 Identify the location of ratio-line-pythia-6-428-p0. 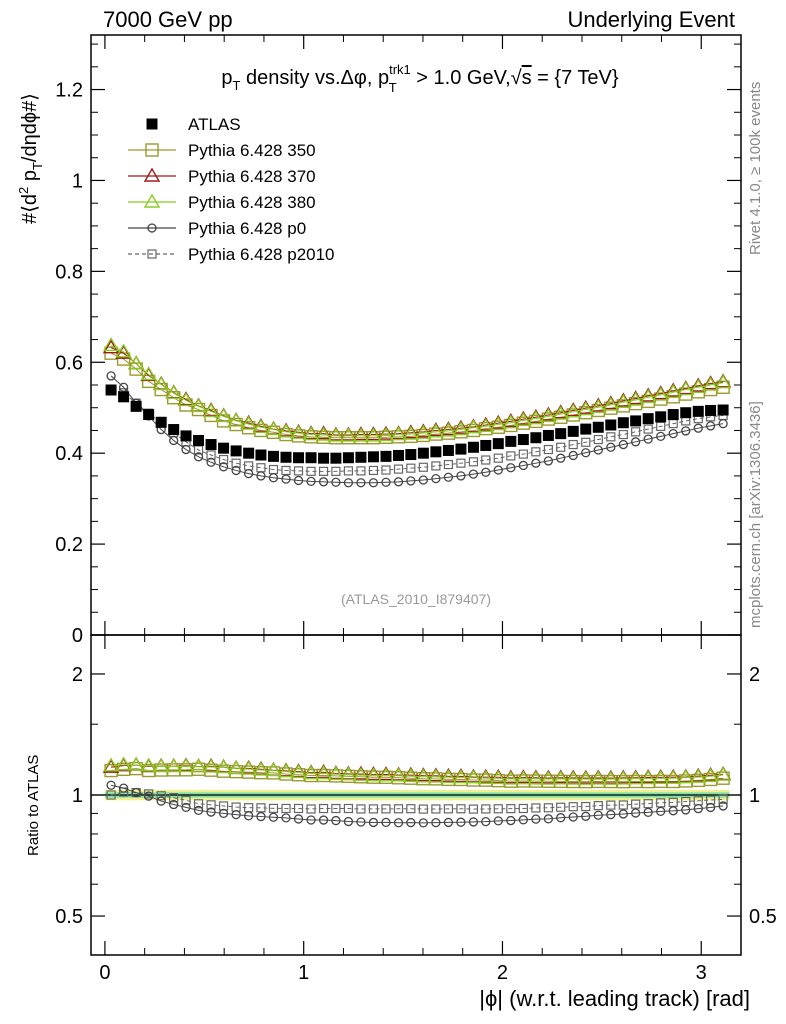
(417, 804).